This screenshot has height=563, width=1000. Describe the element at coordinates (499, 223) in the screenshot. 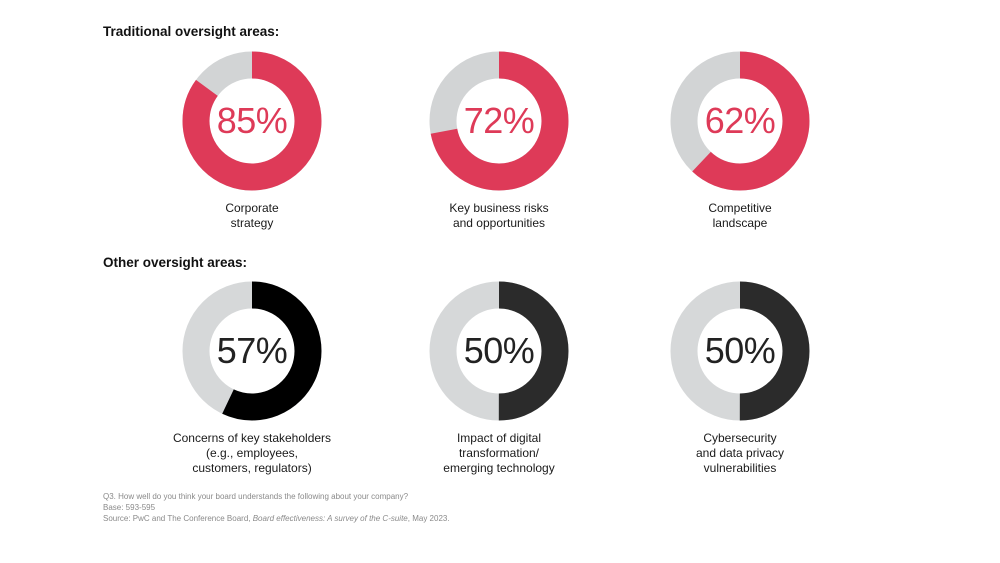

I see `donut-category-label-line: and opportunities` at that location.